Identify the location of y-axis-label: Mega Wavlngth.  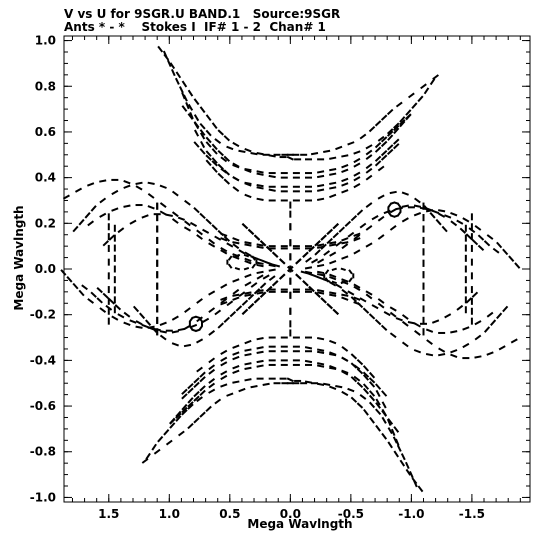
(19, 257).